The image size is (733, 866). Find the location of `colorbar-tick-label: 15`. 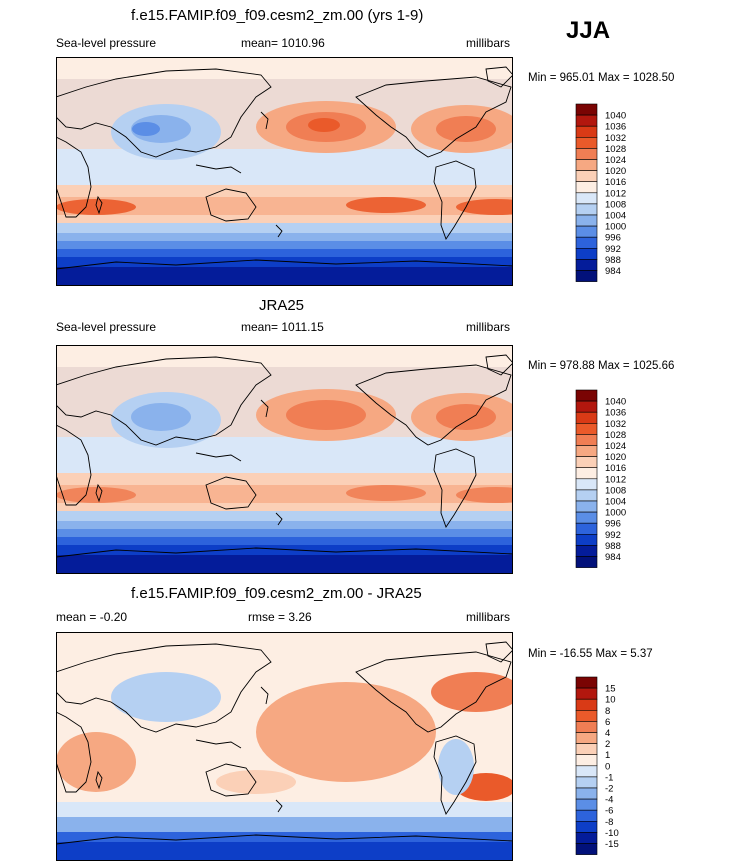

colorbar-tick-label: 15 is located at coordinates (610, 689).